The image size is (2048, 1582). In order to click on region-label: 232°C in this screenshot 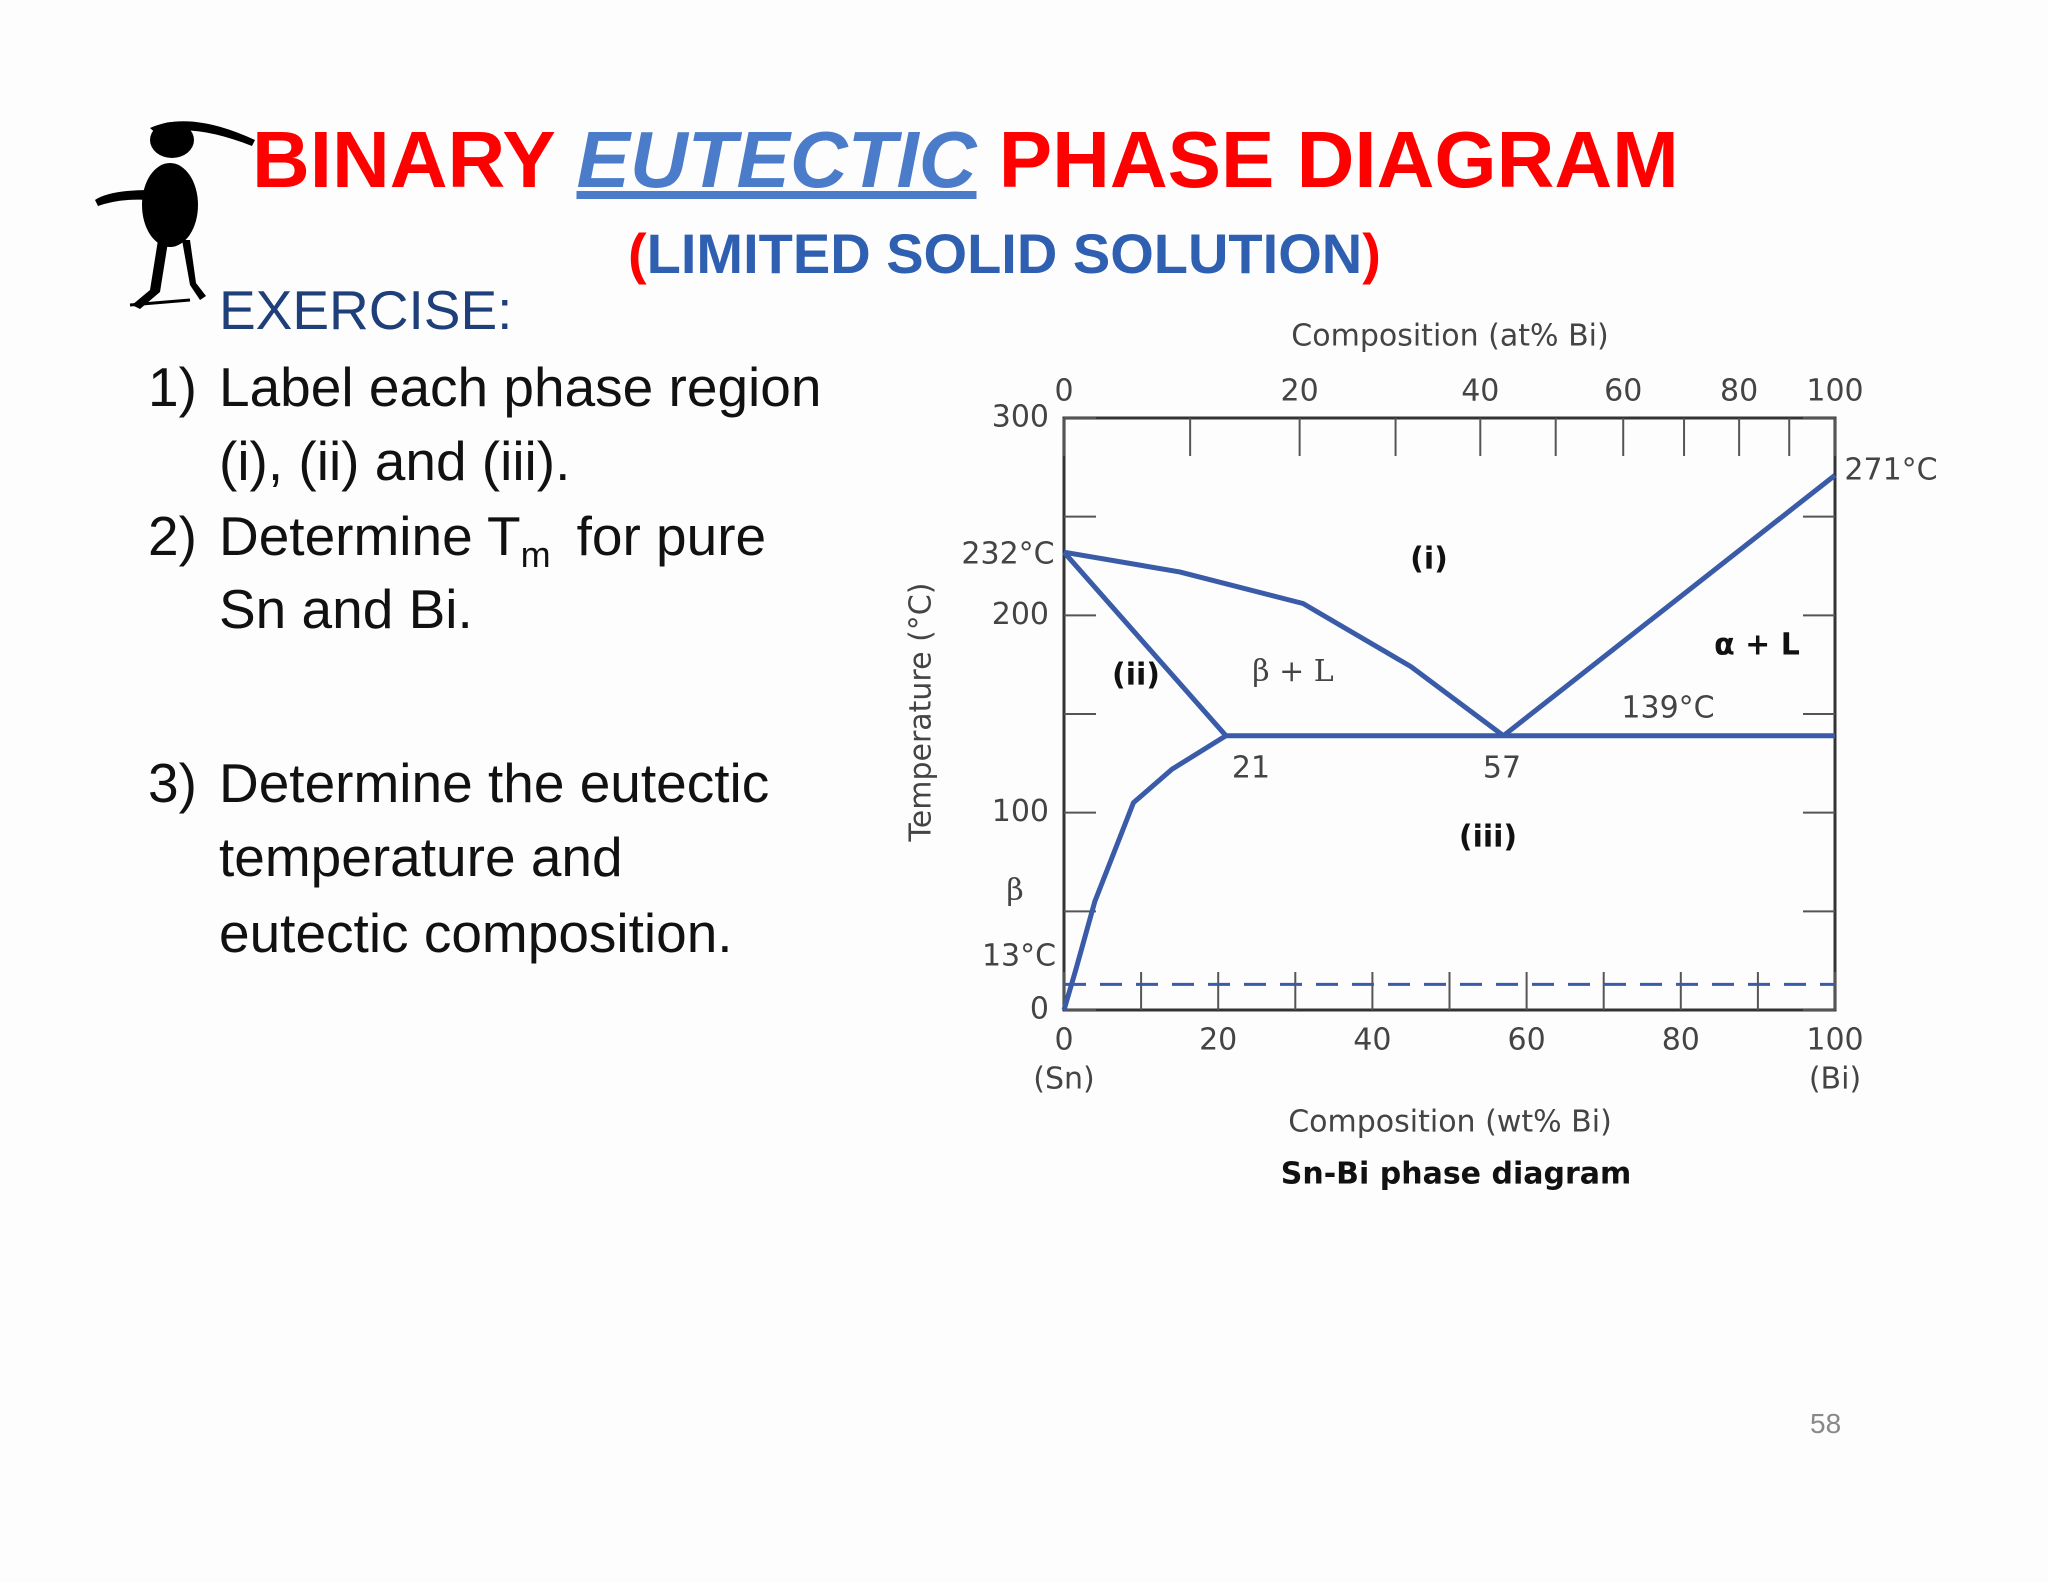, I will do `click(1007, 554)`.